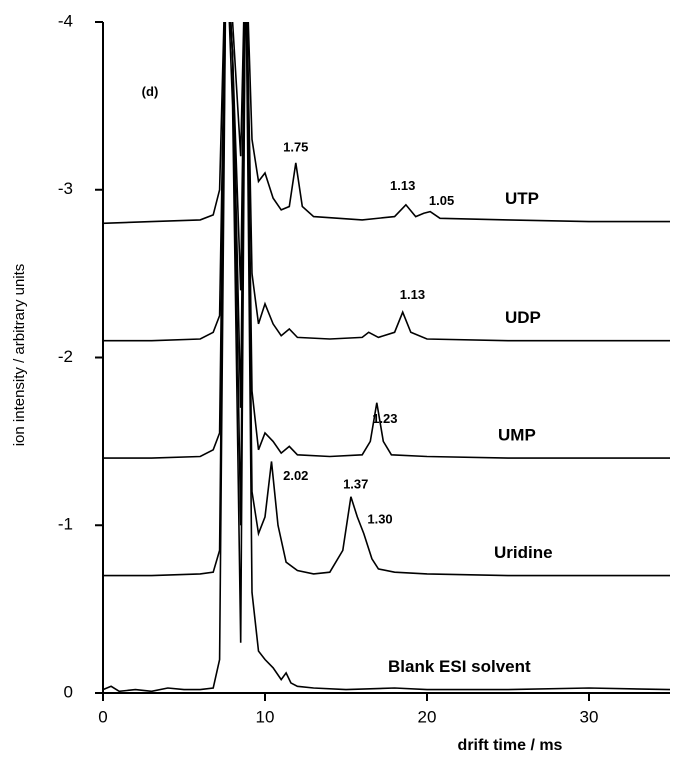 This screenshot has width=689, height=775. What do you see at coordinates (65, 188) in the screenshot?
I see `y-tick-label: -3` at bounding box center [65, 188].